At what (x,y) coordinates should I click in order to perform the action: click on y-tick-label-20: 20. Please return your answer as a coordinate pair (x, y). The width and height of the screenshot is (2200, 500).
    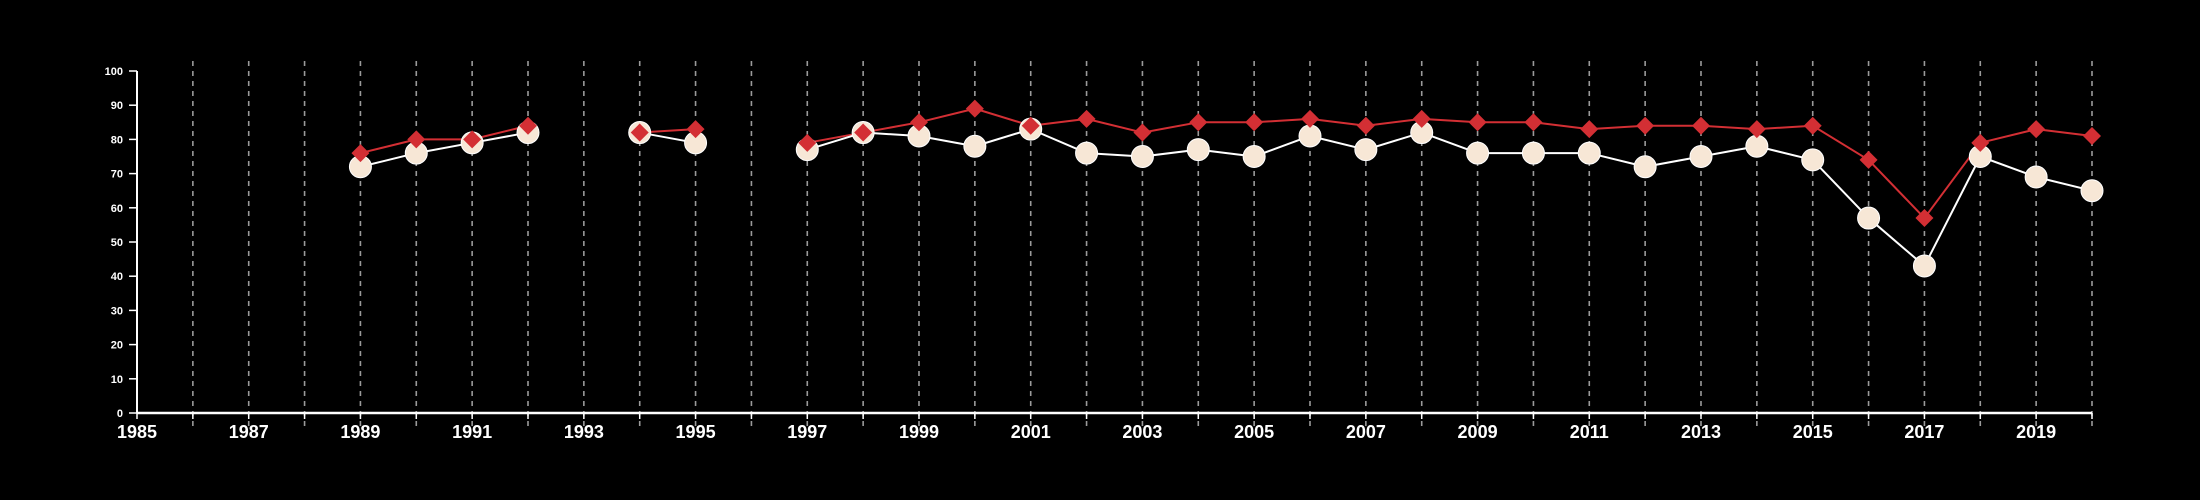
    Looking at the image, I should click on (117, 346).